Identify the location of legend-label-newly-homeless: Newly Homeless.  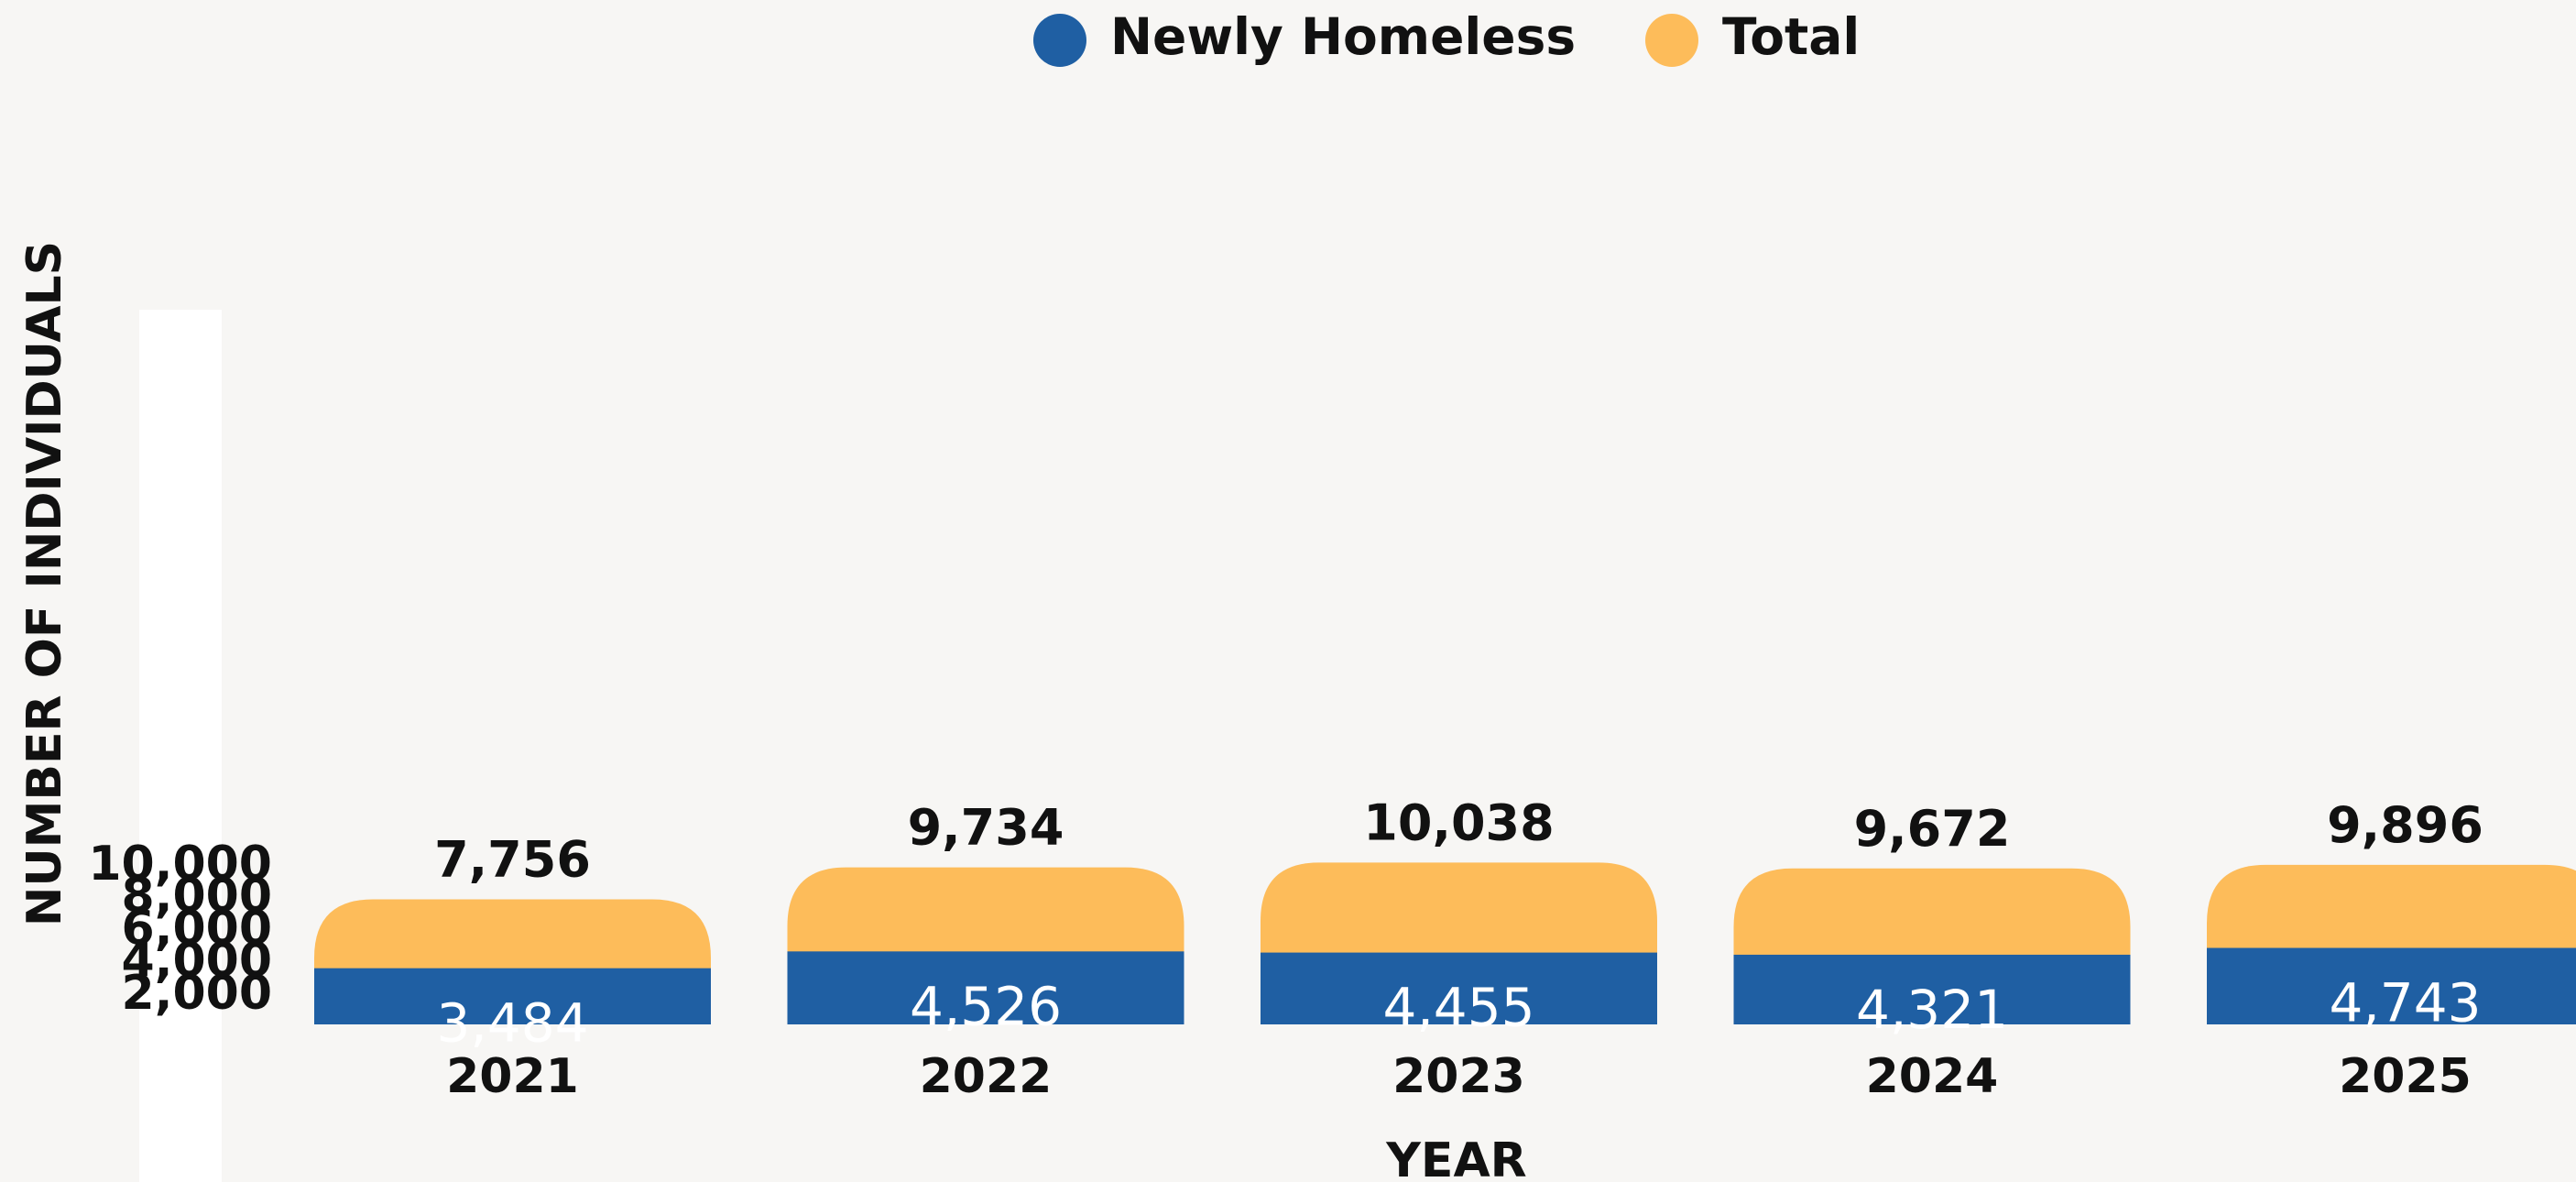
(1343, 36).